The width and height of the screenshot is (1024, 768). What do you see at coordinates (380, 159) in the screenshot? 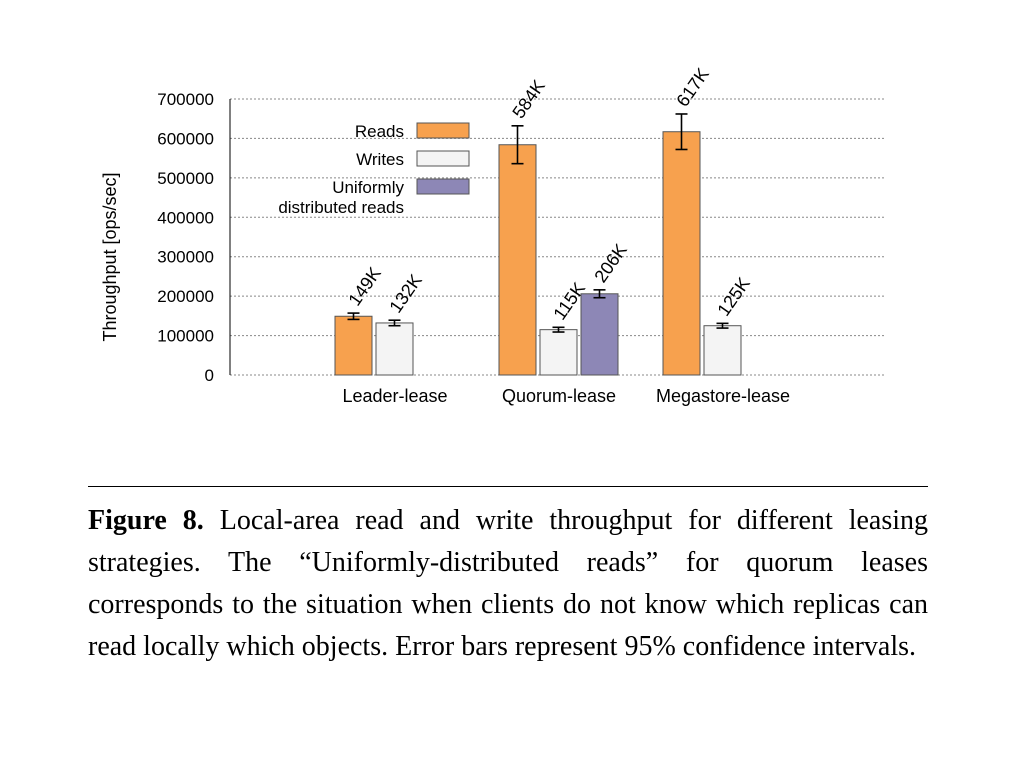
I see `legend-label-writes: Writes` at bounding box center [380, 159].